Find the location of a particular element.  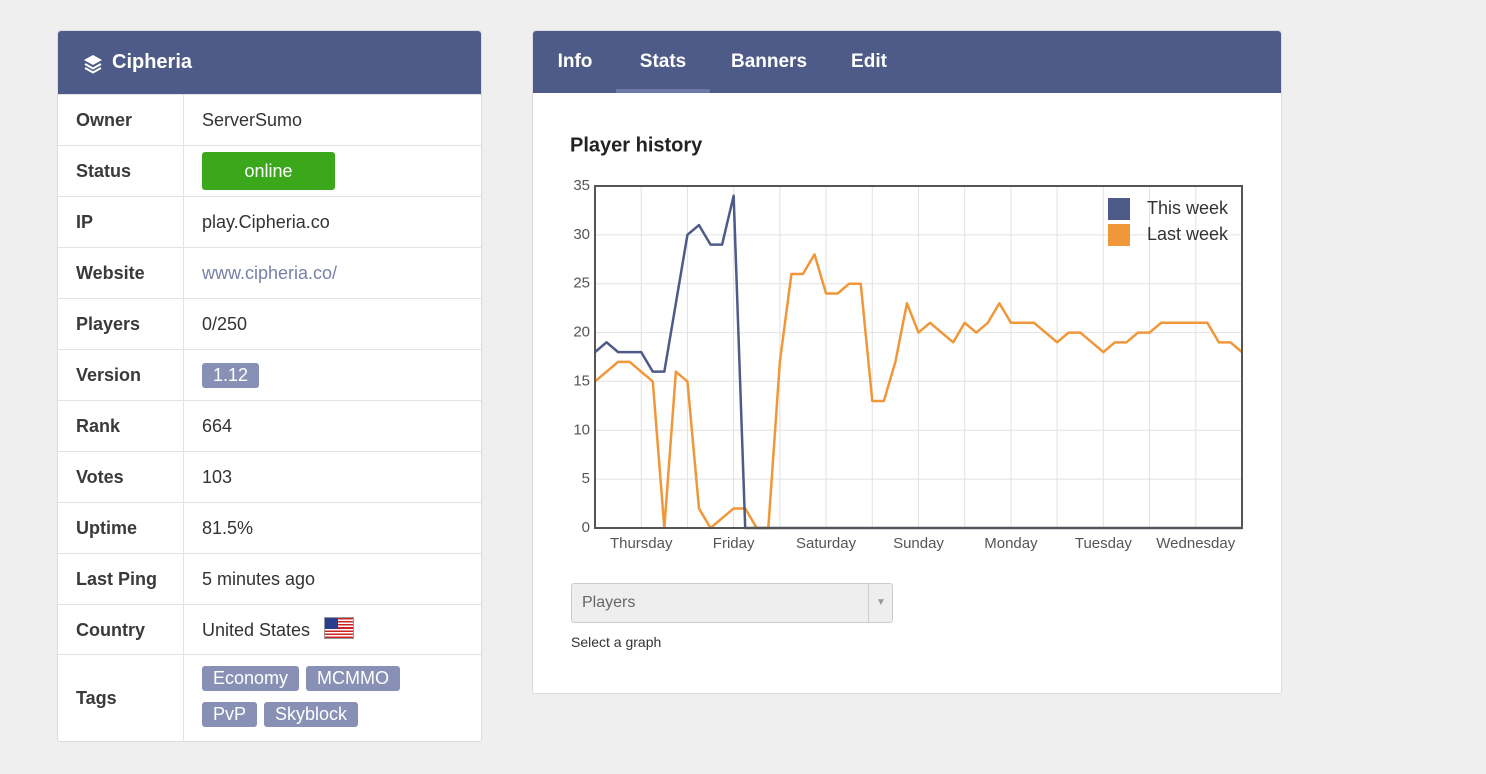

graph-select: Players ▼ is located at coordinates (732, 603).